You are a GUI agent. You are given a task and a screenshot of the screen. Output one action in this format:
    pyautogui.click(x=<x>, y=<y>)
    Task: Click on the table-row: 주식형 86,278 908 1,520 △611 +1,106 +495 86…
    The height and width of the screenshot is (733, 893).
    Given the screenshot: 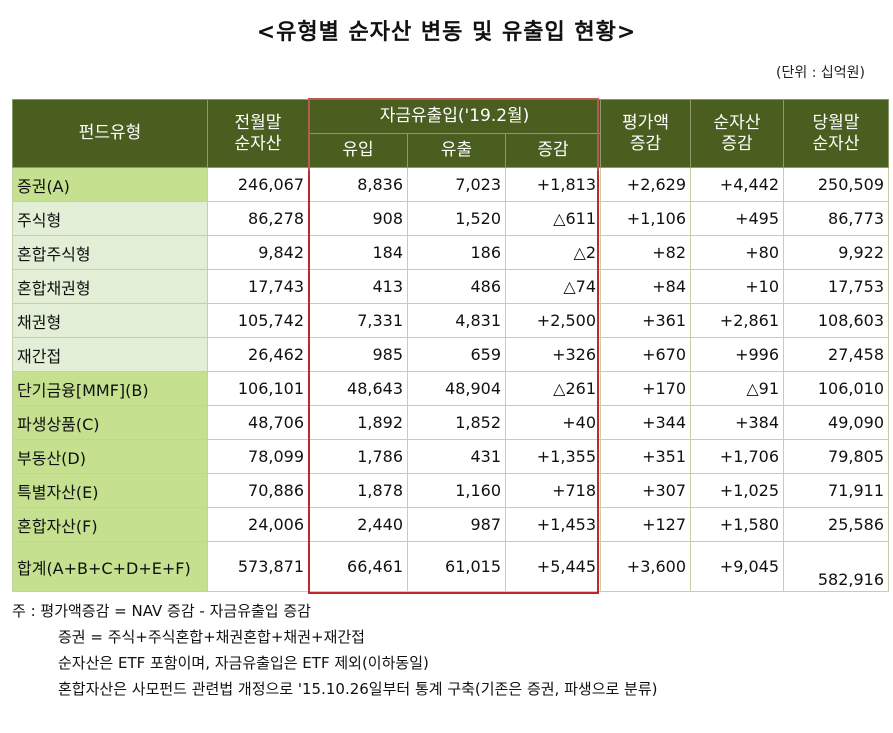 What is the action you would take?
    pyautogui.click(x=451, y=218)
    